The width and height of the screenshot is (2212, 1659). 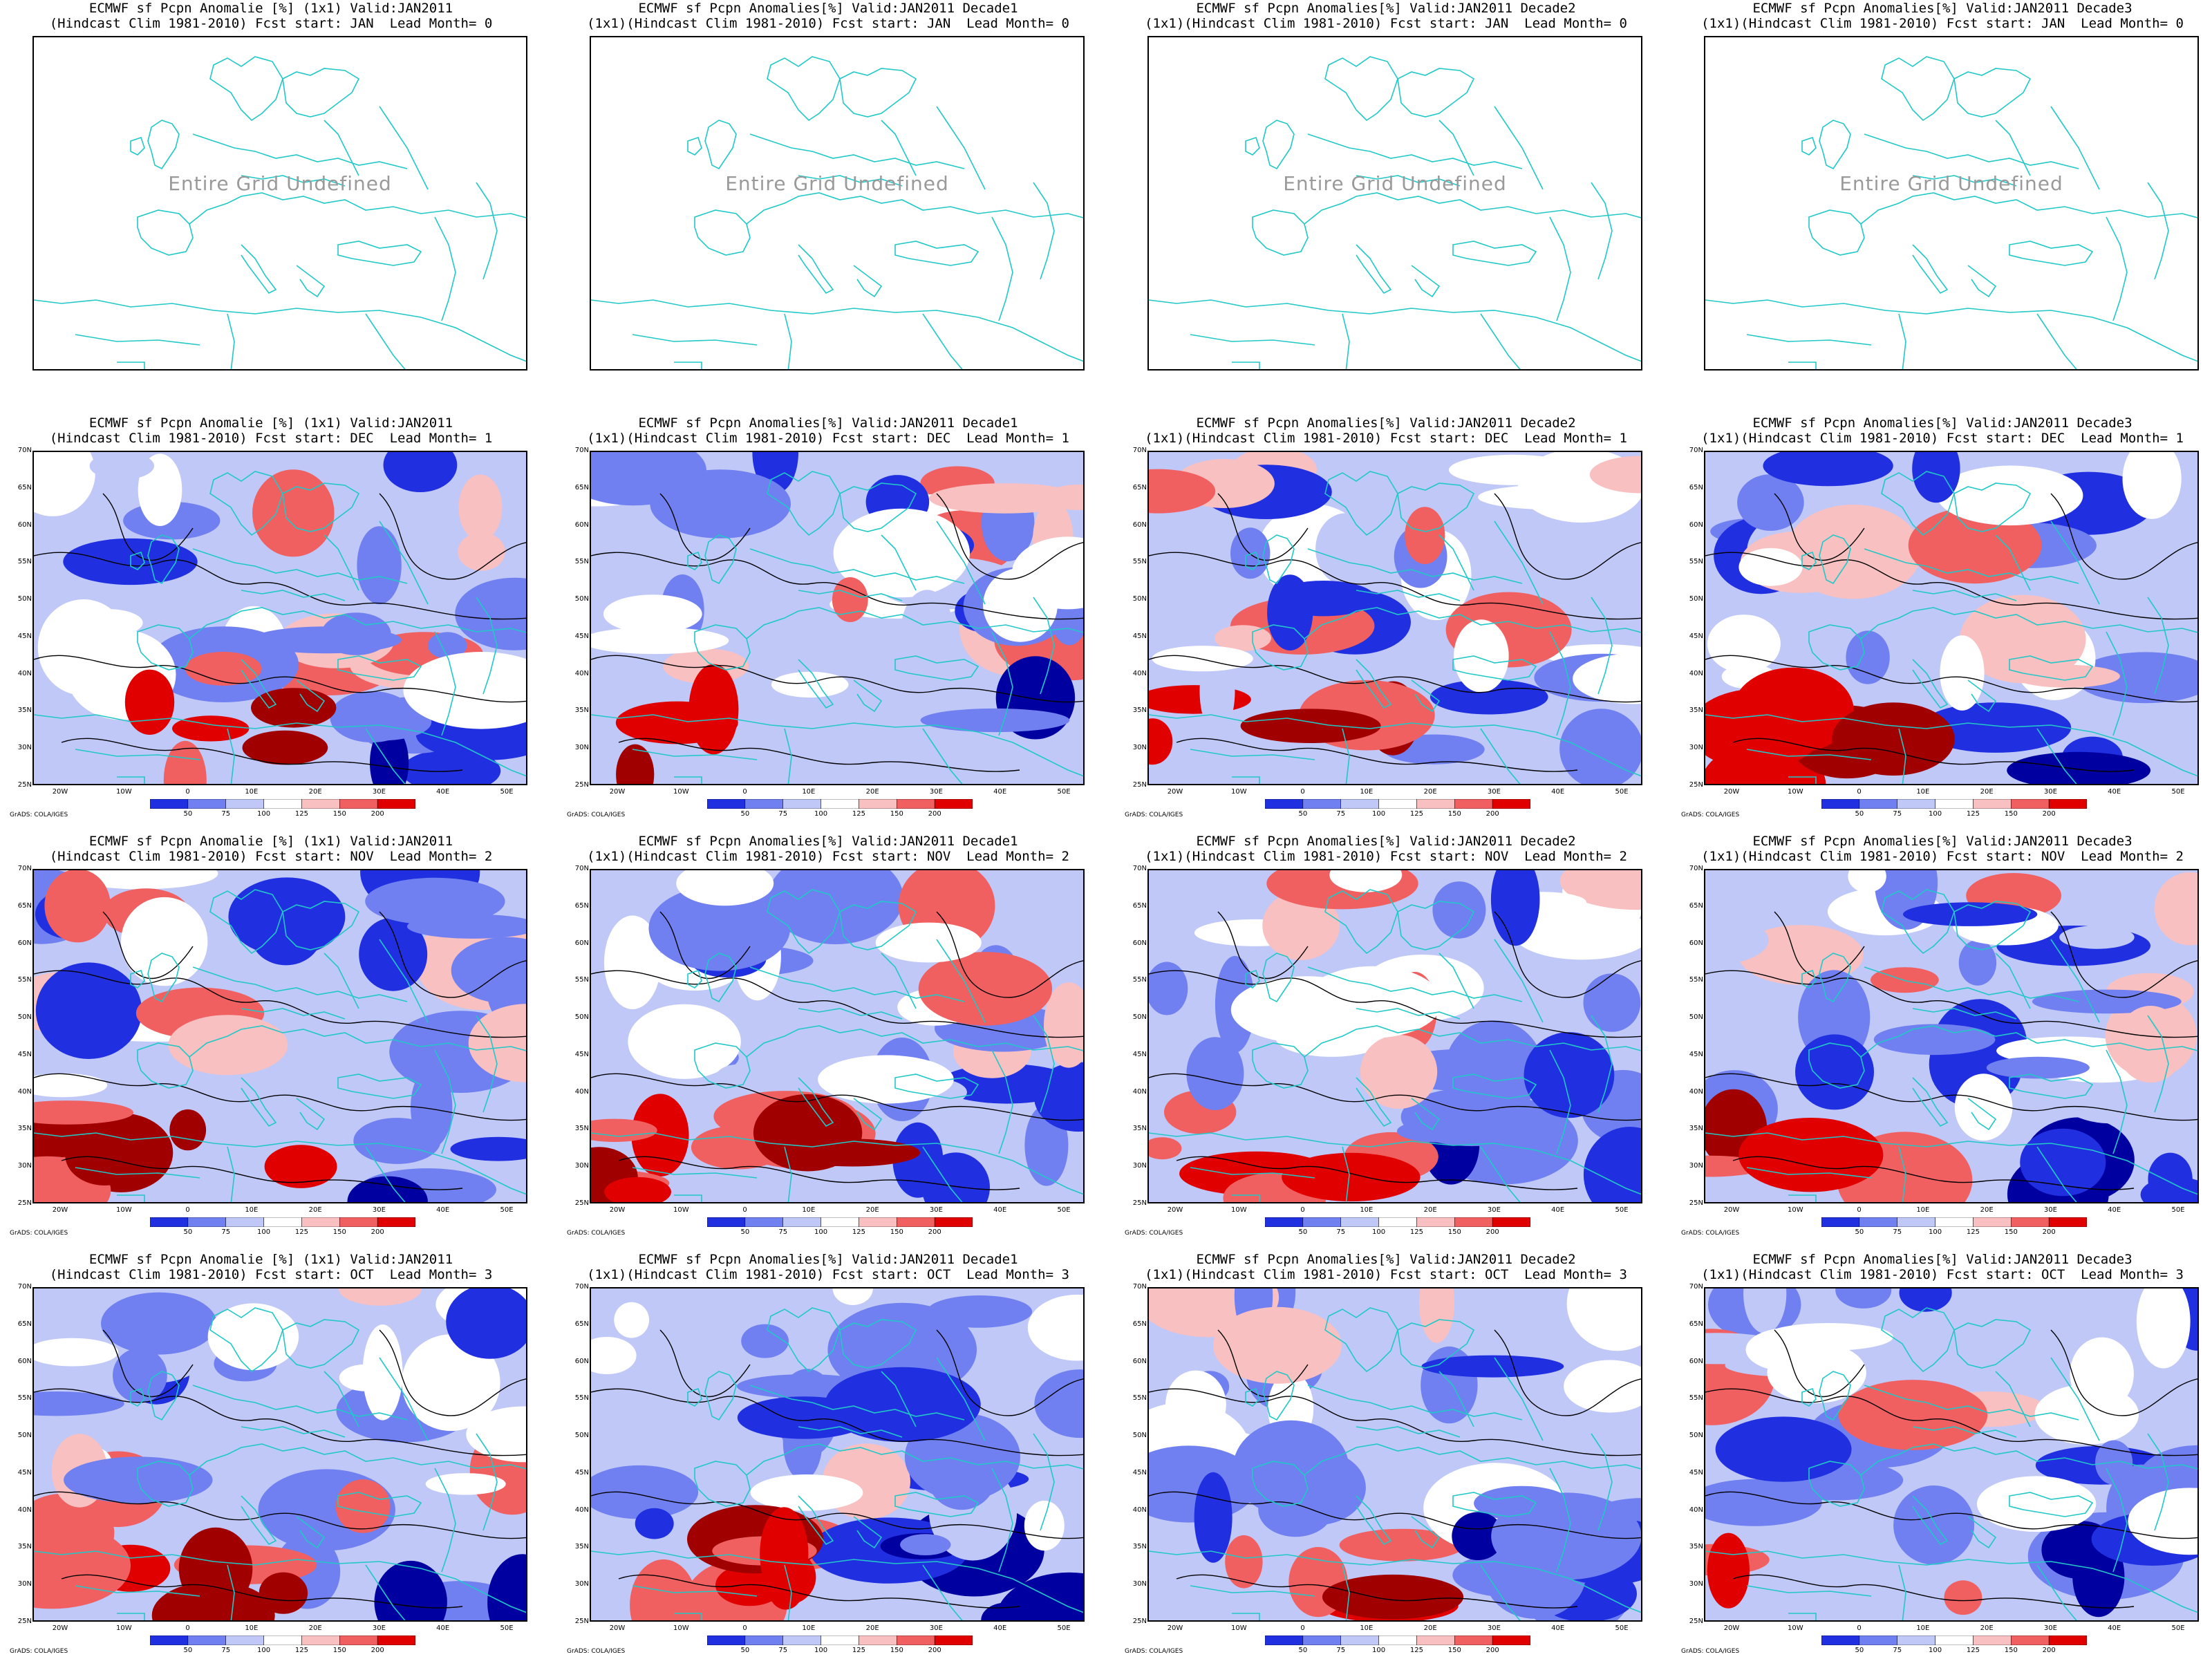 What do you see at coordinates (1139, 487) in the screenshot?
I see `lat-tick-label: 65N` at bounding box center [1139, 487].